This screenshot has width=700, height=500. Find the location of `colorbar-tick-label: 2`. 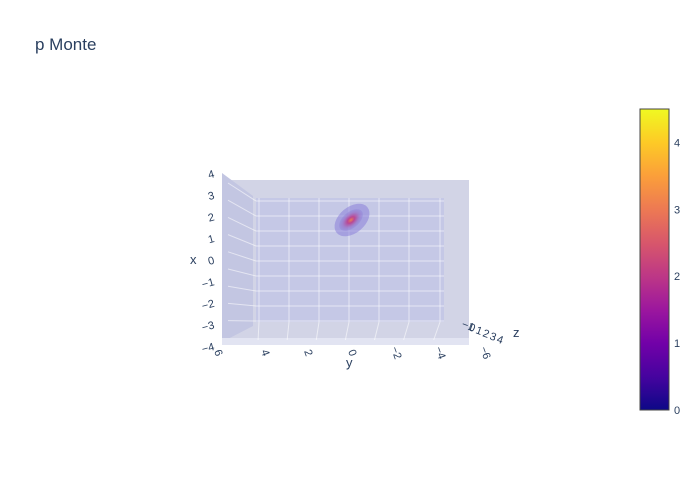

colorbar-tick-label: 2 is located at coordinates (677, 277).